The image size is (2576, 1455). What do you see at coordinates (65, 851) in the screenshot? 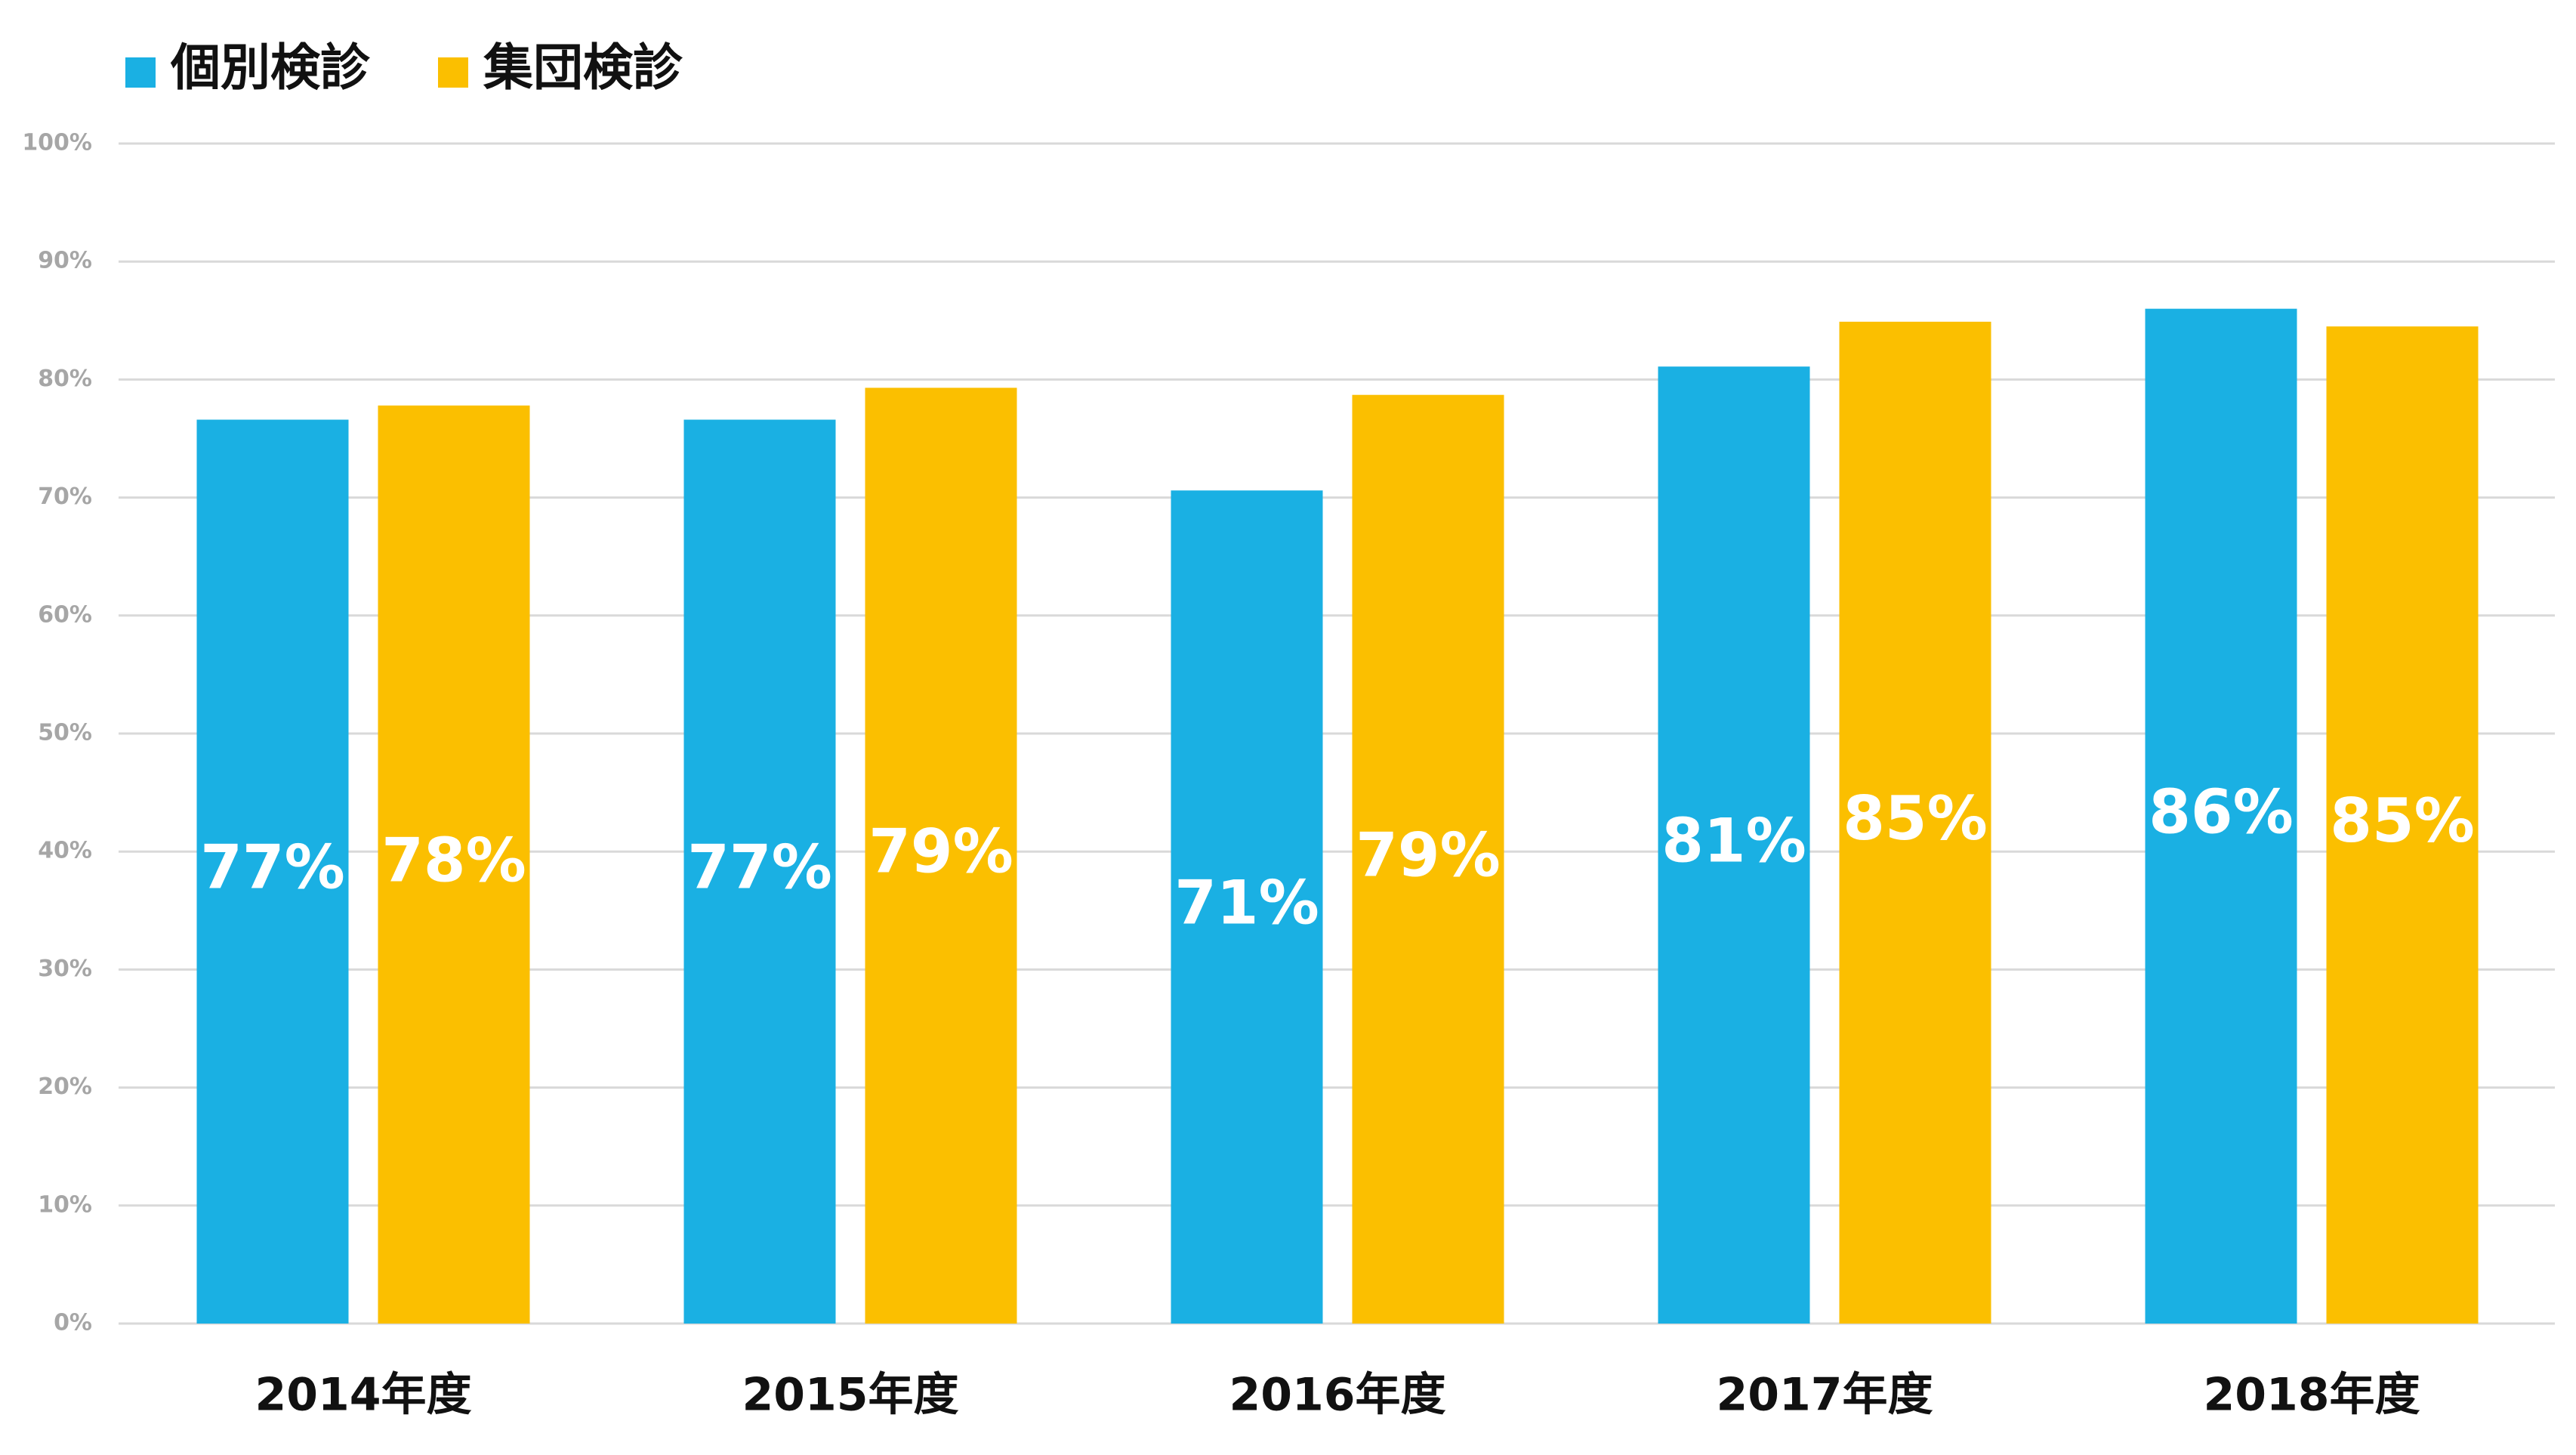
I see `y-tick-label: 40%` at bounding box center [65, 851].